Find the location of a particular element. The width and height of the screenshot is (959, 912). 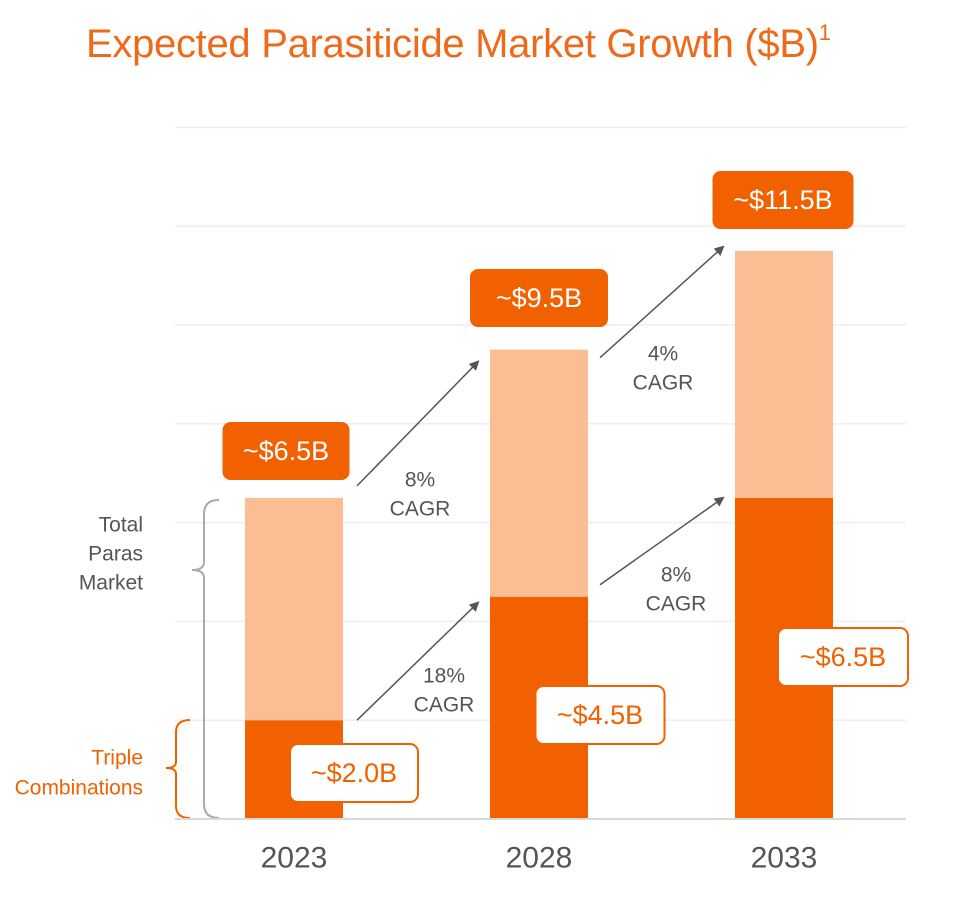

total-label: ~$6.5B is located at coordinates (286, 451).